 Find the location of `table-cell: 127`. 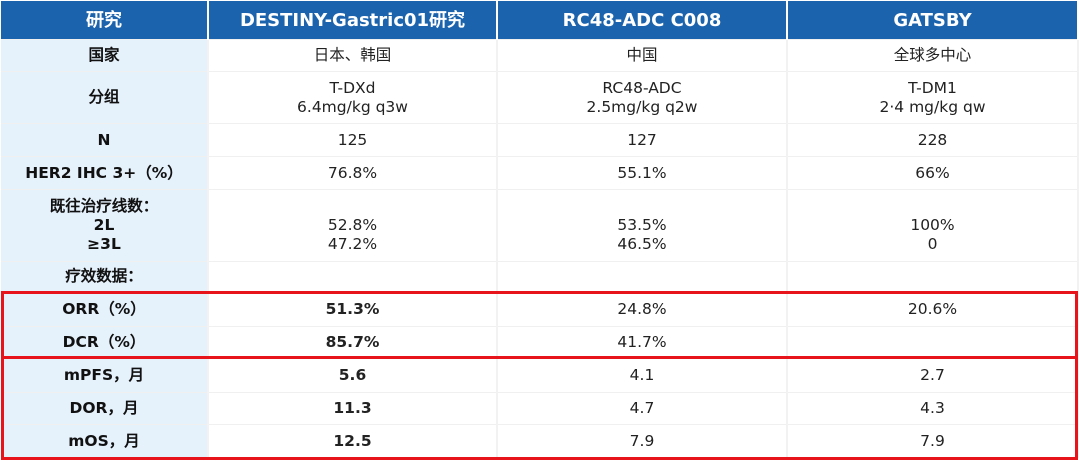

table-cell: 127 is located at coordinates (642, 140).